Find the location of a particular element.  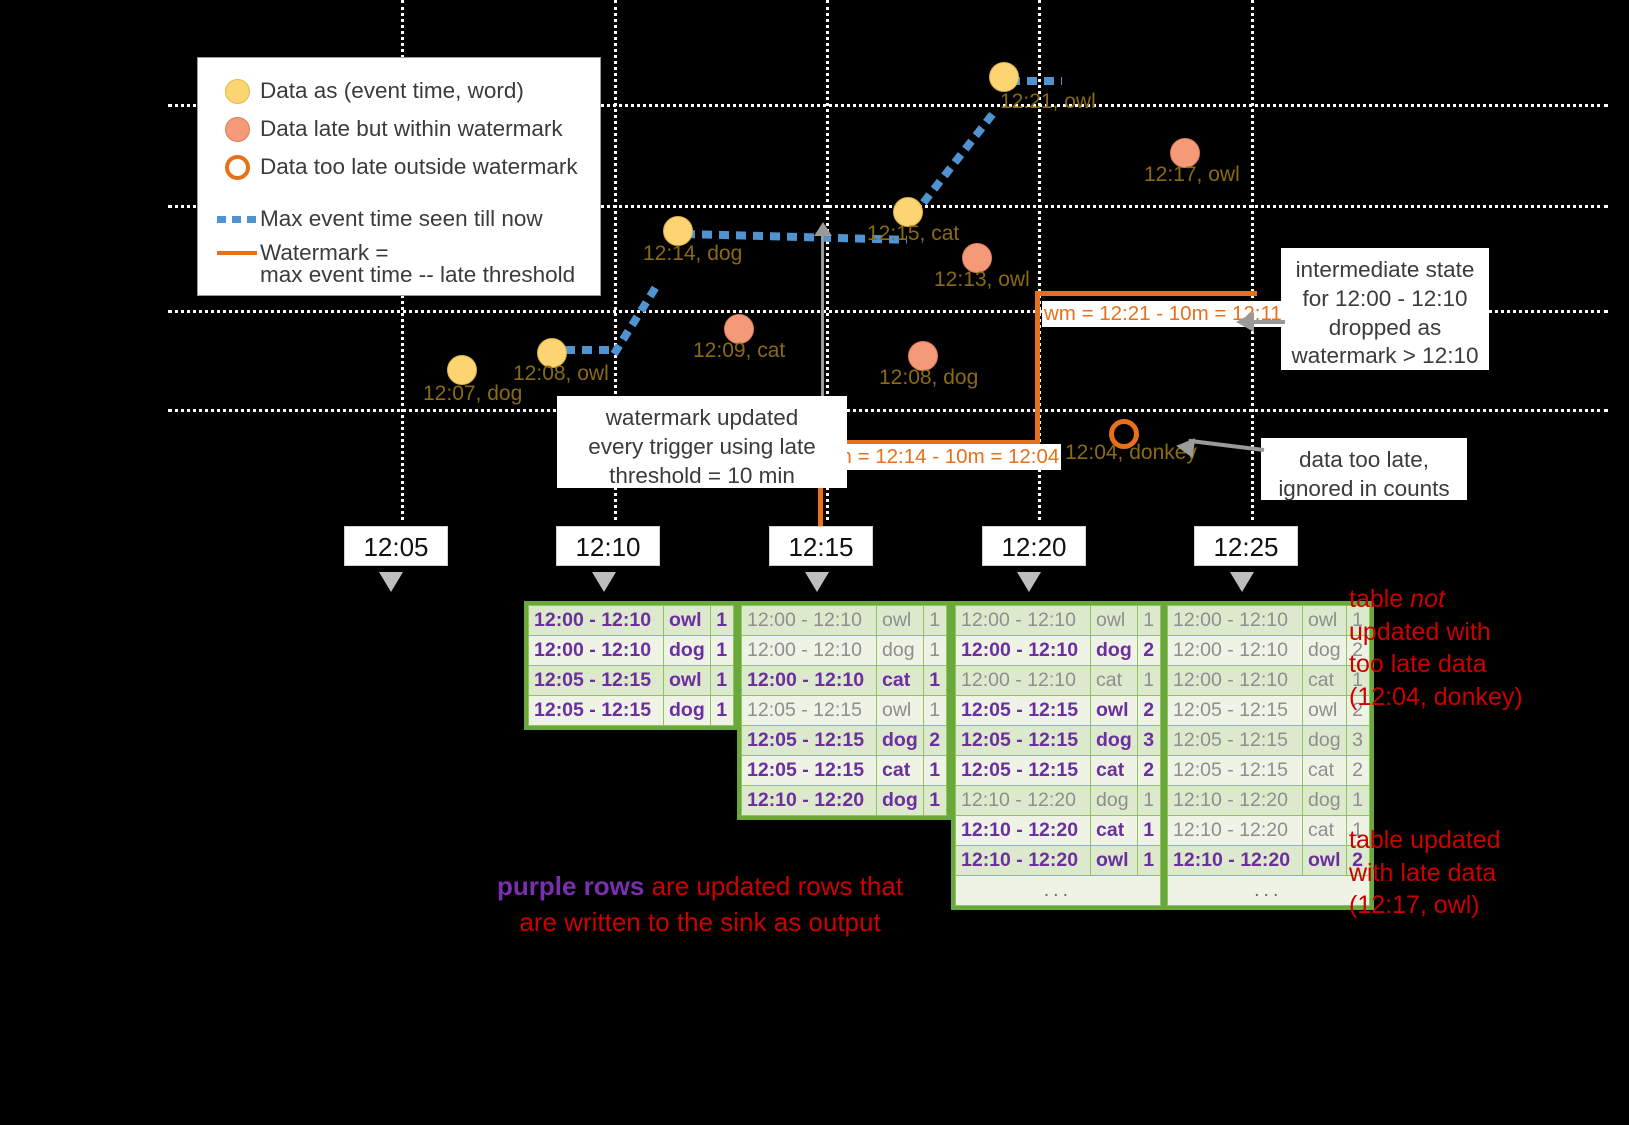

callout-line: watermark > 12:10 is located at coordinates (1385, 356).